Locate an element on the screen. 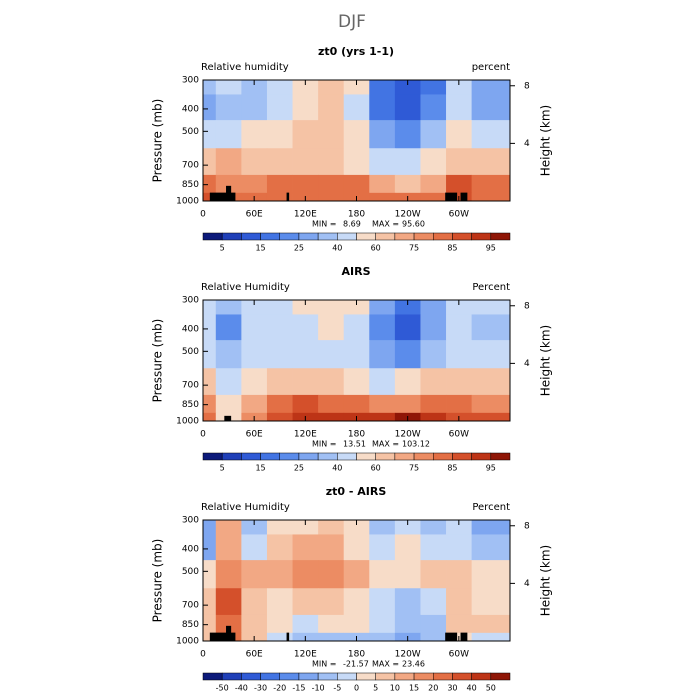  colorbar-label: -50 is located at coordinates (222, 688).